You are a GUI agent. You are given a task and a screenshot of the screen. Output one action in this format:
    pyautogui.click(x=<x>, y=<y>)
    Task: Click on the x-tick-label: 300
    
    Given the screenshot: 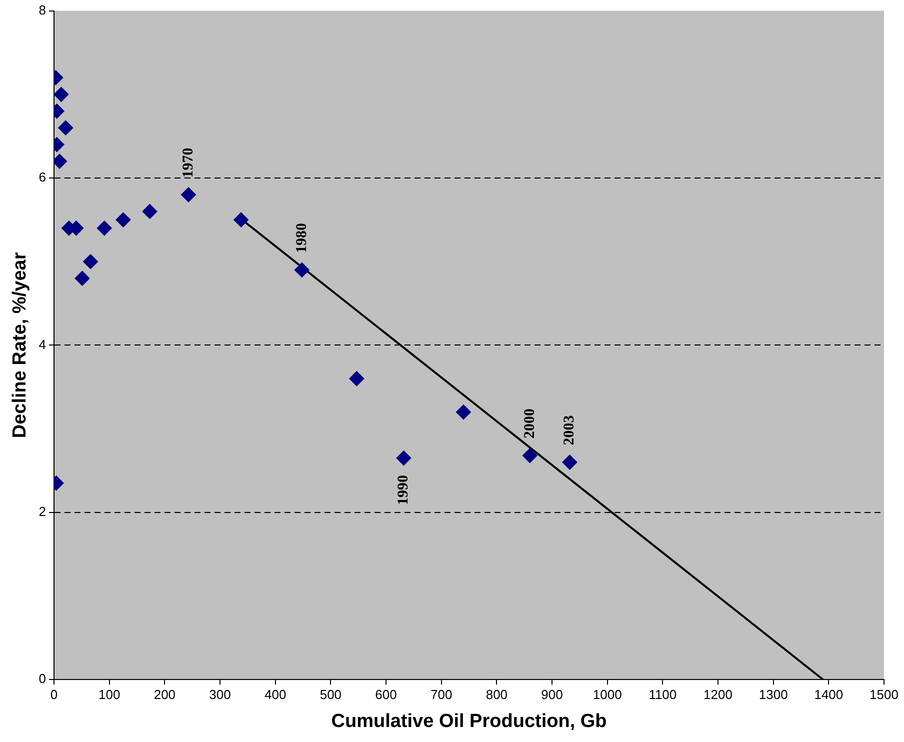 What is the action you would take?
    pyautogui.click(x=220, y=694)
    